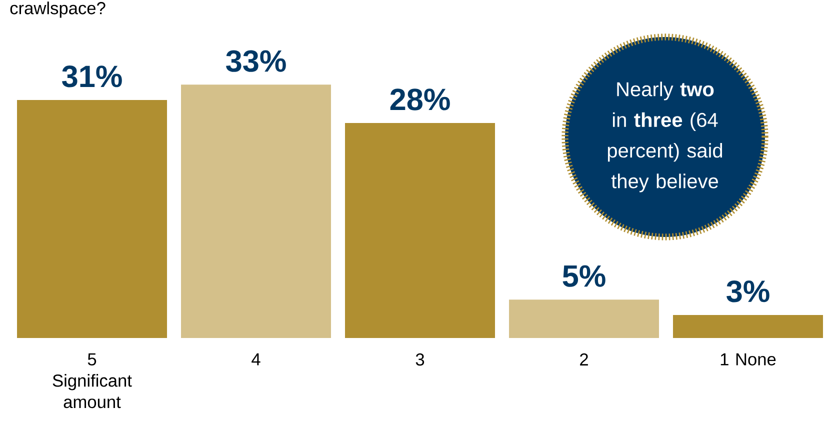 The image size is (835, 424). What do you see at coordinates (665, 137) in the screenshot?
I see `text: Nearly two in three (64 percent) said they believe` at bounding box center [665, 137].